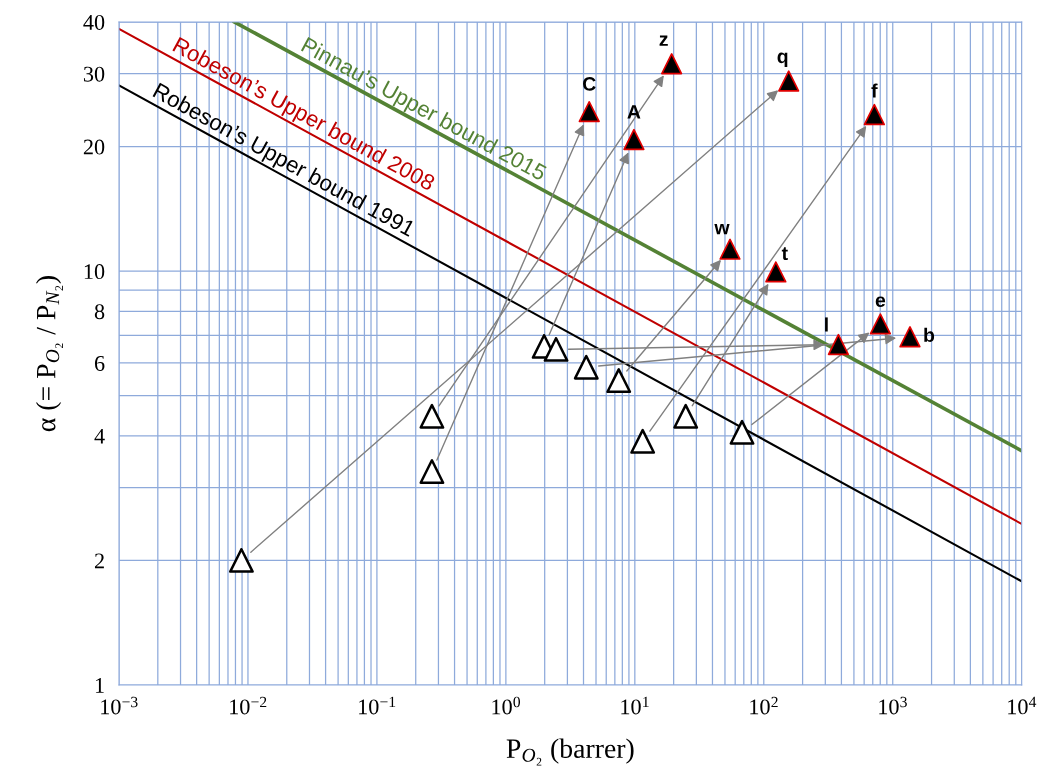 The image size is (1041, 773). I want to click on y-tick-label: 40, so click(94, 22).